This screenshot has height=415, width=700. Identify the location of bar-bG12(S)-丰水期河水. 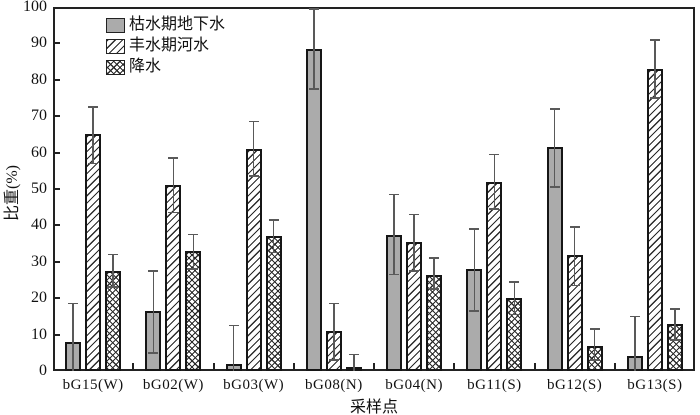
(574, 312).